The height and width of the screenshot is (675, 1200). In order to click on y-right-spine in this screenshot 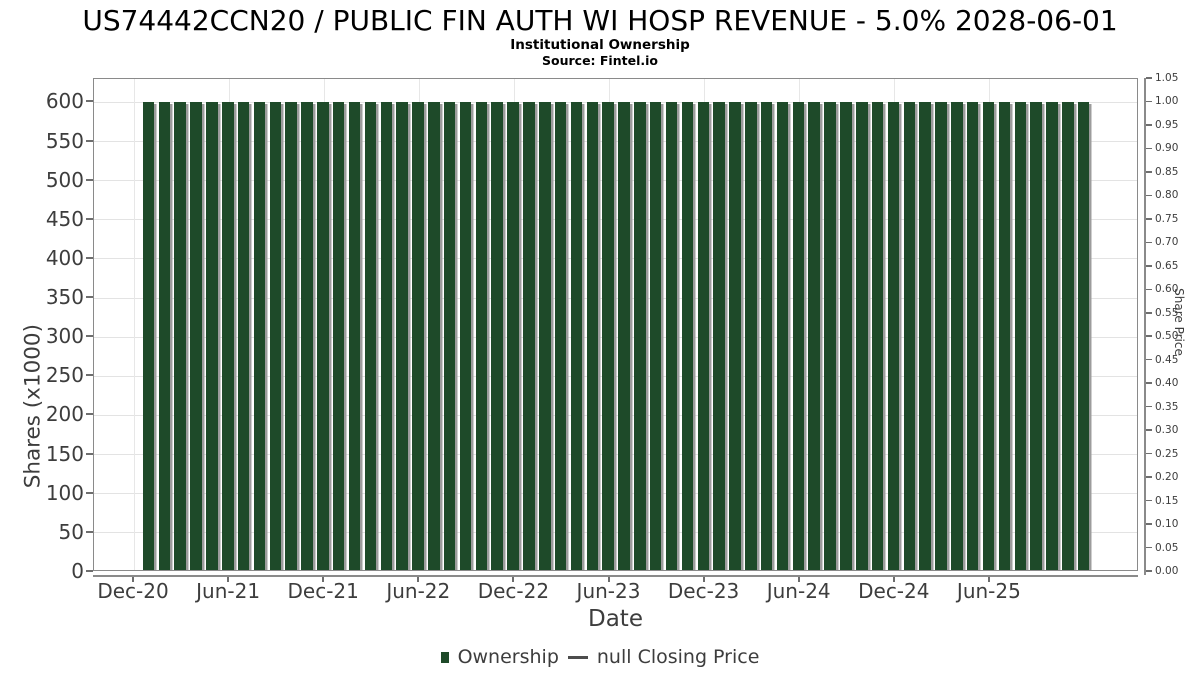, I will do `click(1145, 326)`.